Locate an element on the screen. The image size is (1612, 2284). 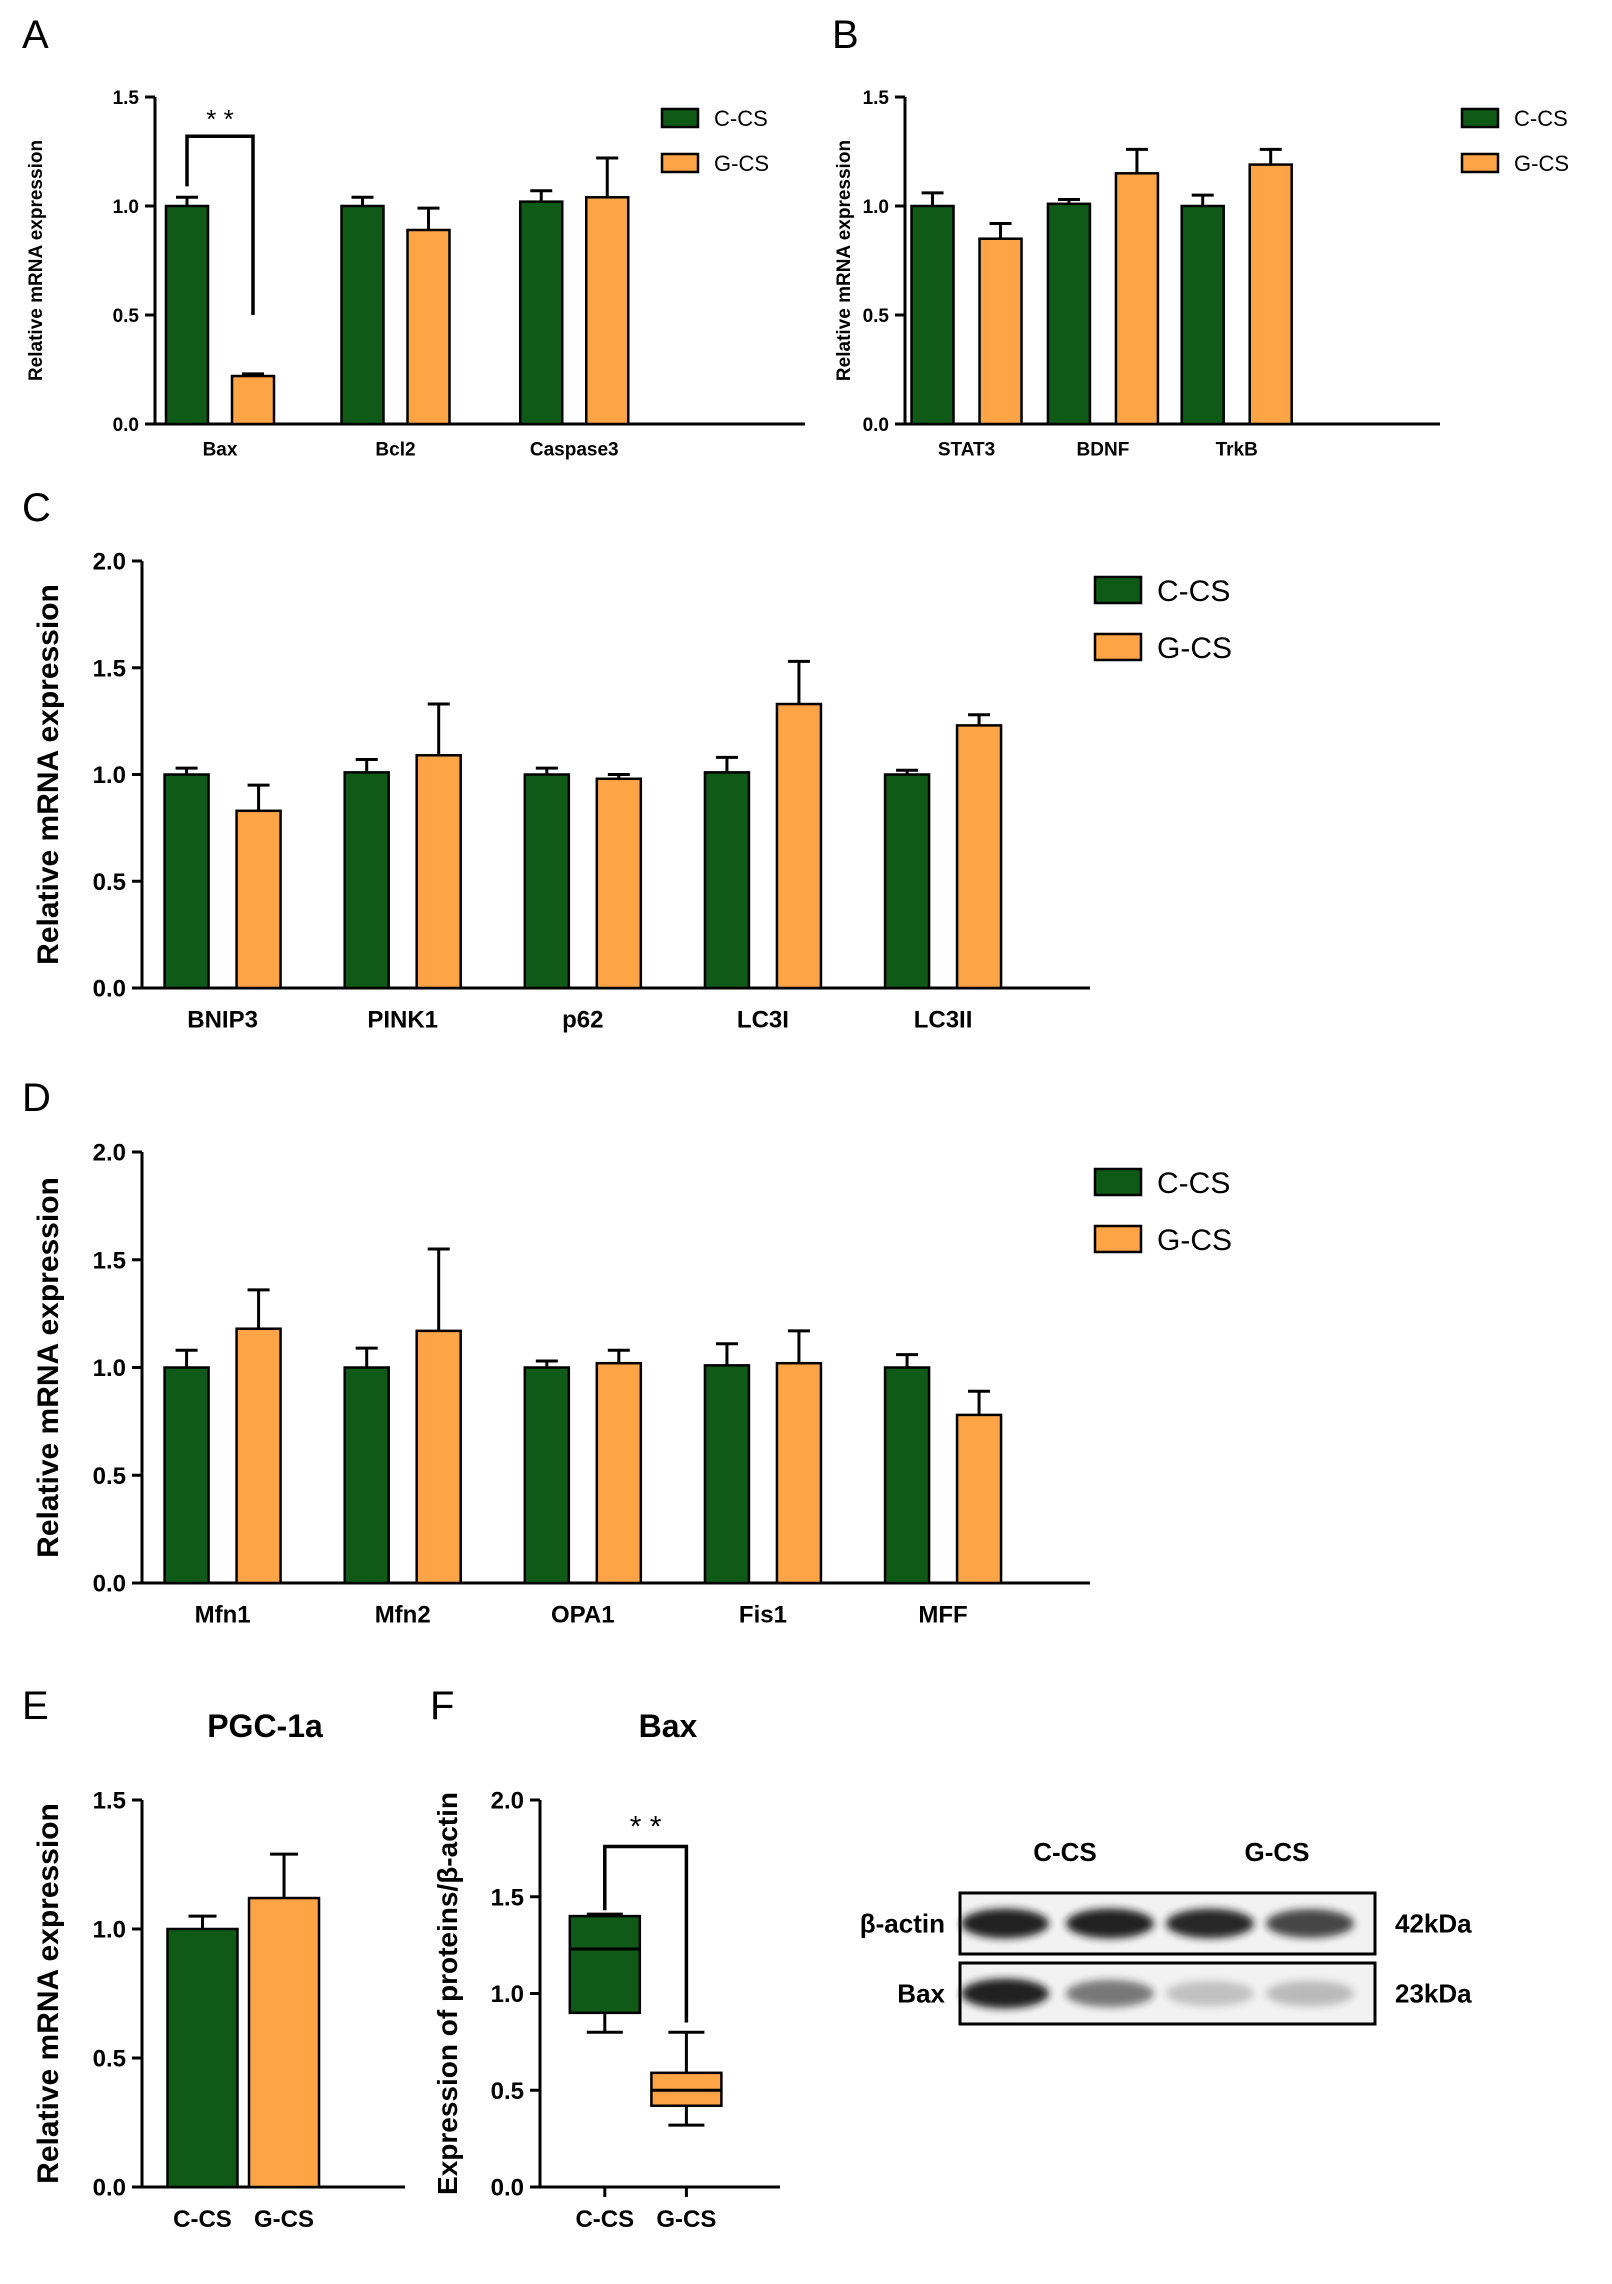
bar-p62-g-cs is located at coordinates (619, 883).